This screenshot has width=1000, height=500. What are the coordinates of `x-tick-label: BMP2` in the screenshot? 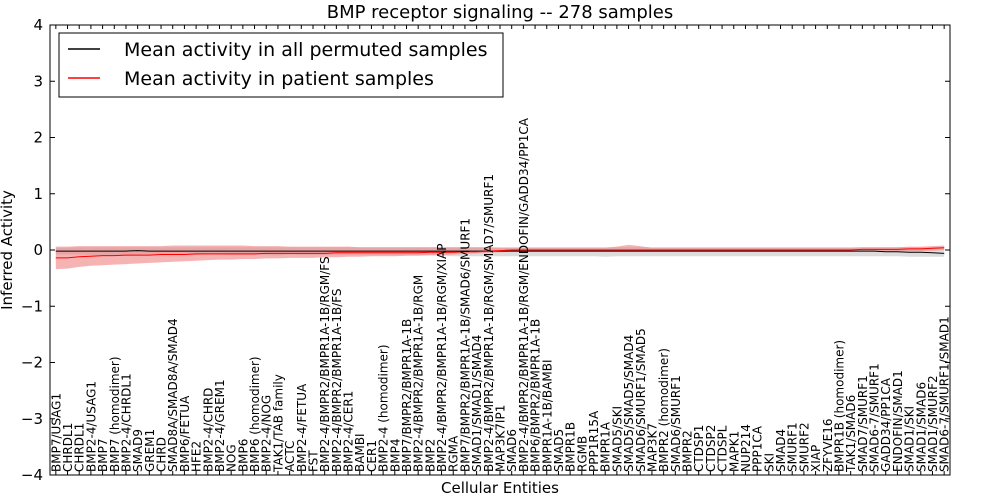 It's located at (430, 455).